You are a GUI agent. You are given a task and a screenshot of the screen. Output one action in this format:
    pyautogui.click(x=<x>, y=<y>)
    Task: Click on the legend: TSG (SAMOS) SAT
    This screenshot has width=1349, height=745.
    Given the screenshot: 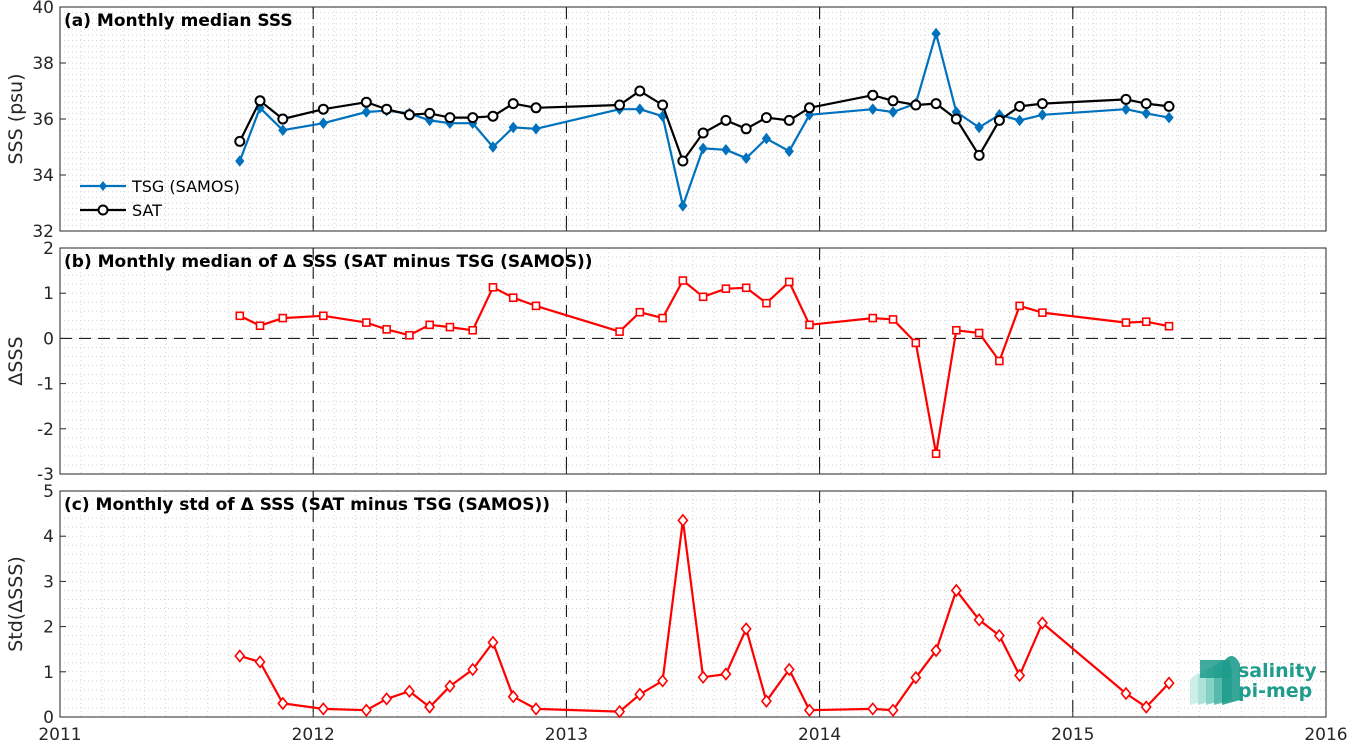 What is the action you would take?
    pyautogui.click(x=160, y=198)
    